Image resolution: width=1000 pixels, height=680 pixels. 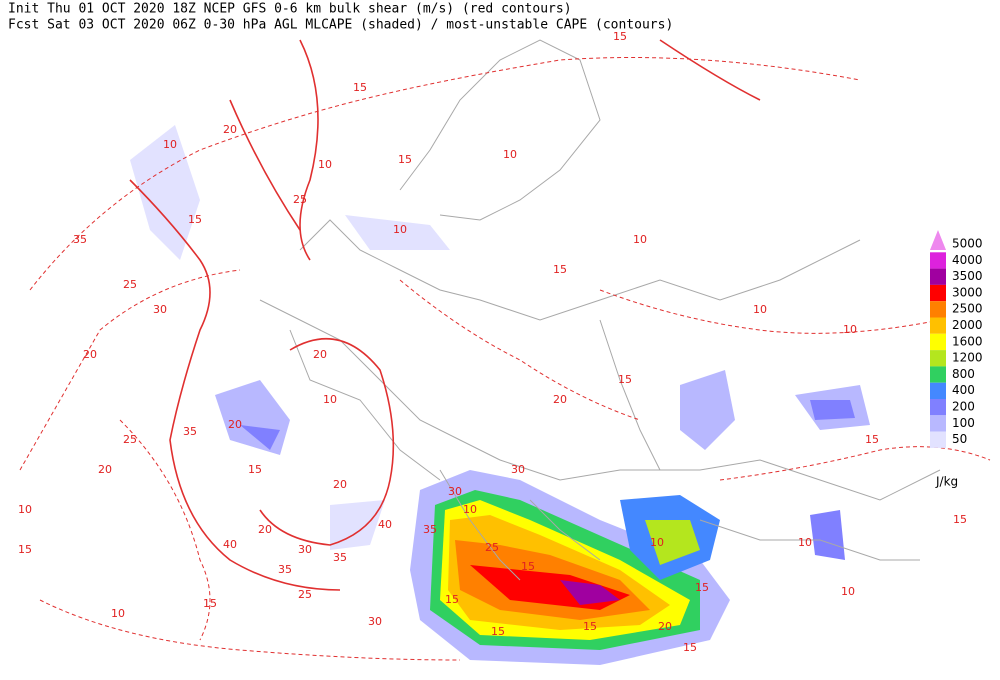 What do you see at coordinates (963, 374) in the screenshot?
I see `legend-label: 800` at bounding box center [963, 374].